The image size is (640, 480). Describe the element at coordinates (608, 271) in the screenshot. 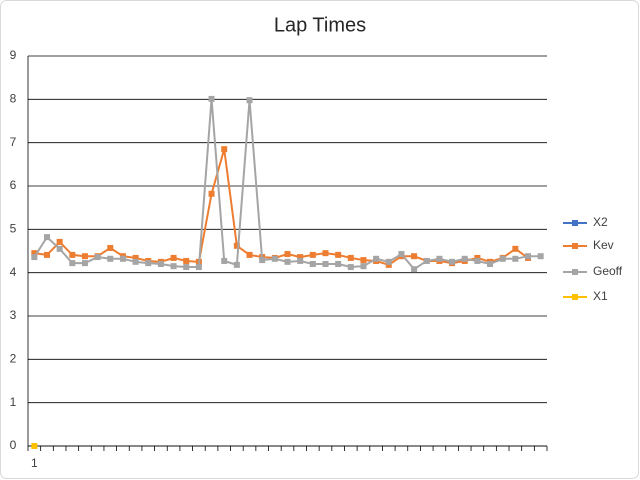

I see `legend-label: Geoff` at that location.